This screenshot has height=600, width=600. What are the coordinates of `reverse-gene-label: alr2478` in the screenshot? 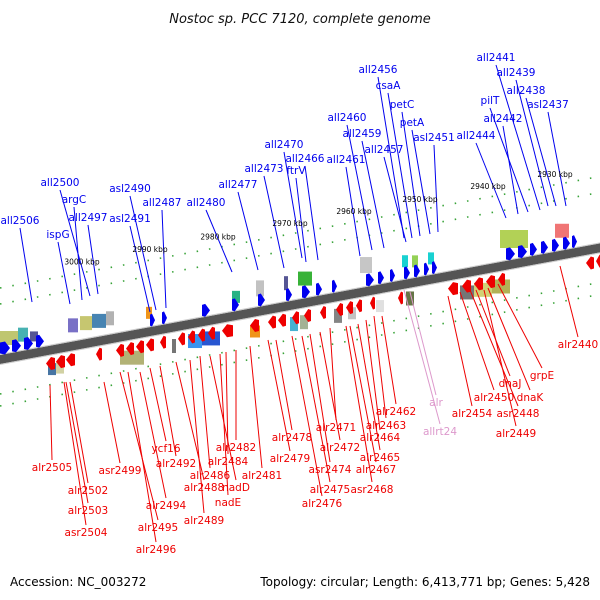 It's located at (292, 438).